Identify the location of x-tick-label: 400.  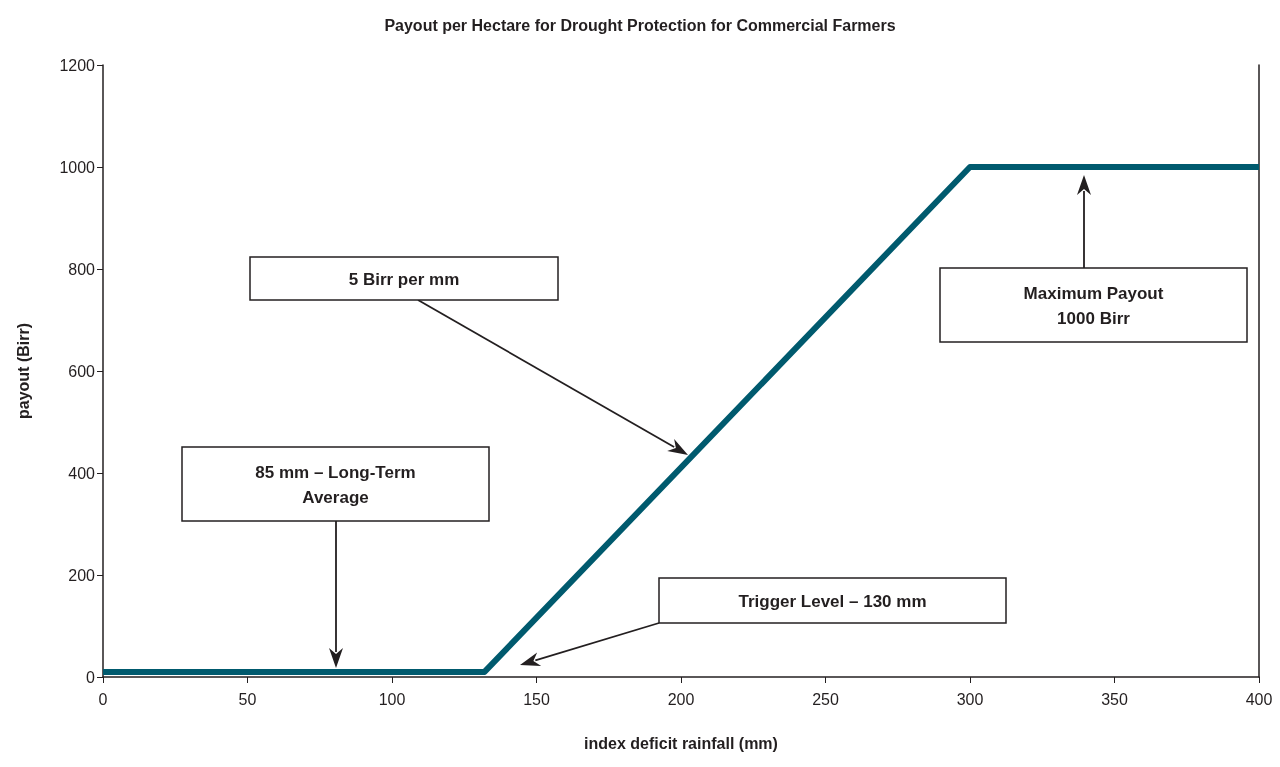
(1259, 699).